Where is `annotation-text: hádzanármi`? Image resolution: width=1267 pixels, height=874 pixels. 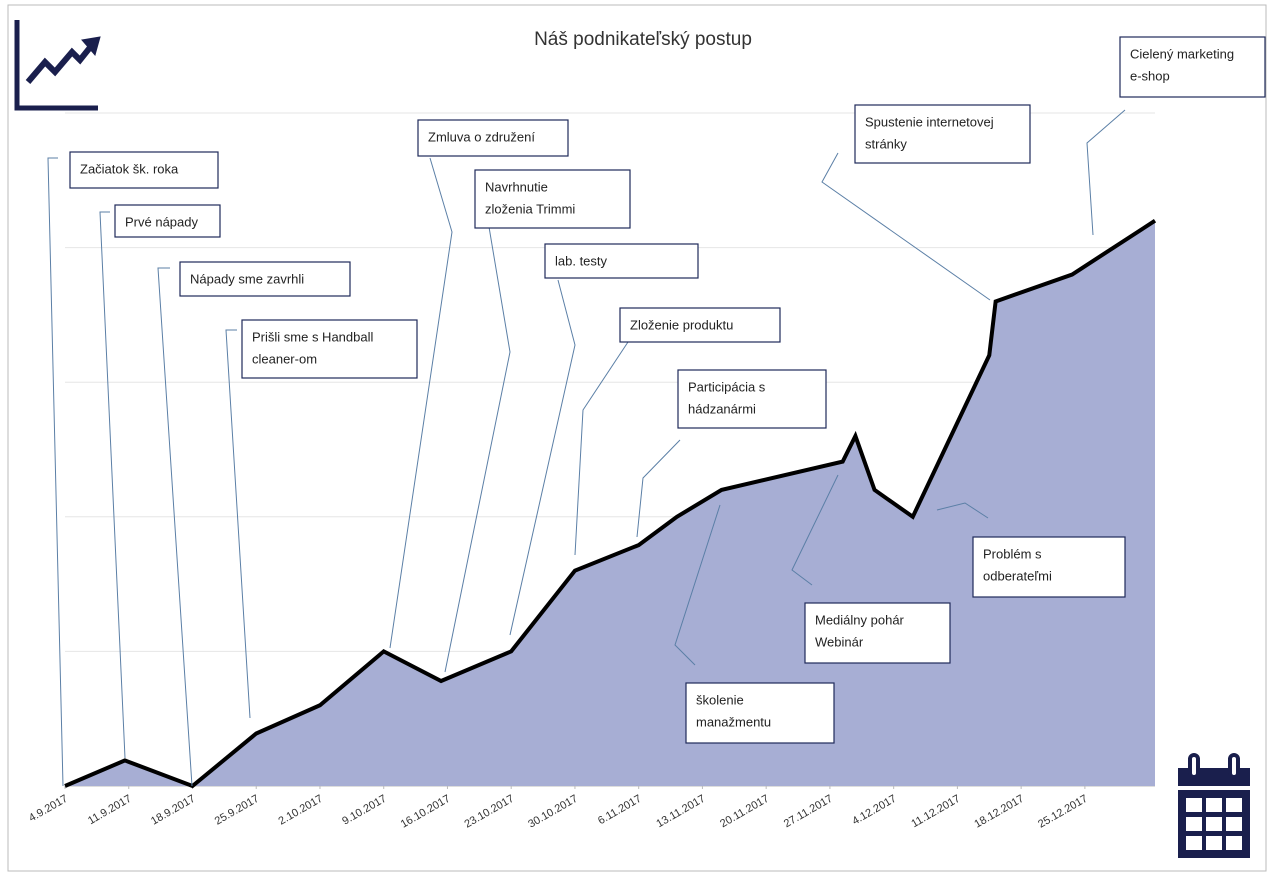
annotation-text: hádzanármi is located at coordinates (722, 408).